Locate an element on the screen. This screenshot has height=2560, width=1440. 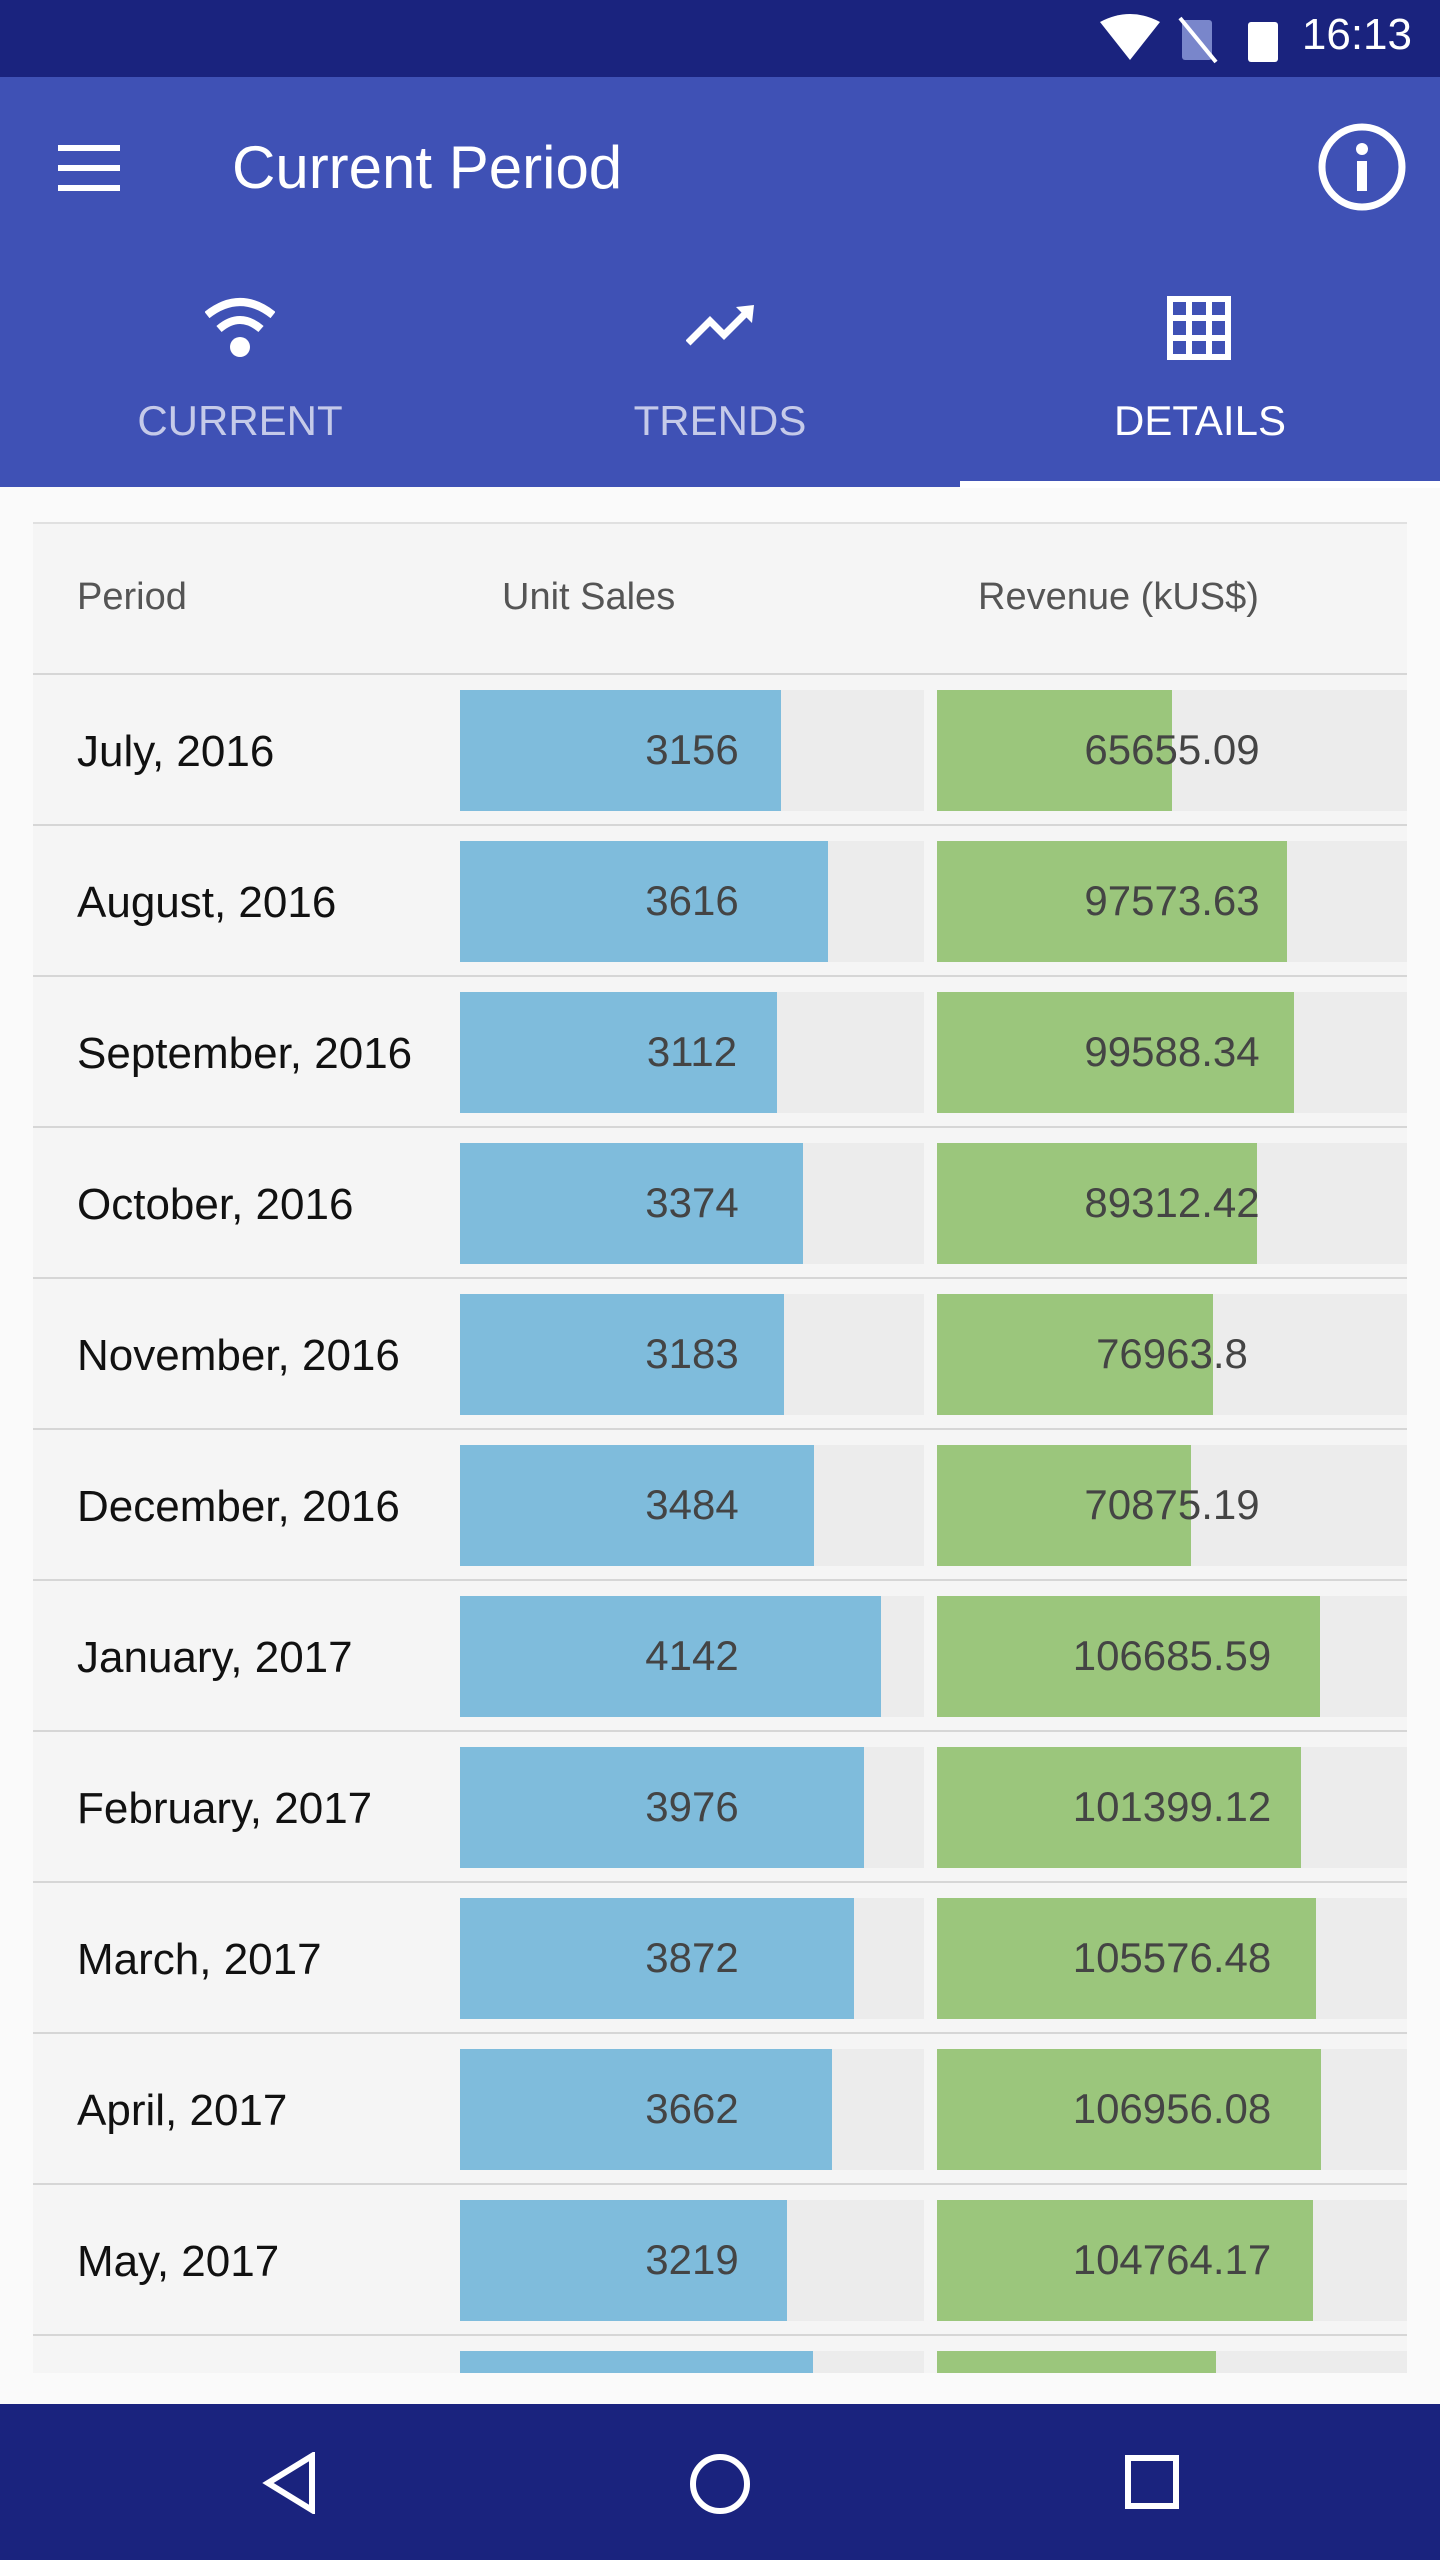
bar-cell: 3112 is located at coordinates (692, 1052).